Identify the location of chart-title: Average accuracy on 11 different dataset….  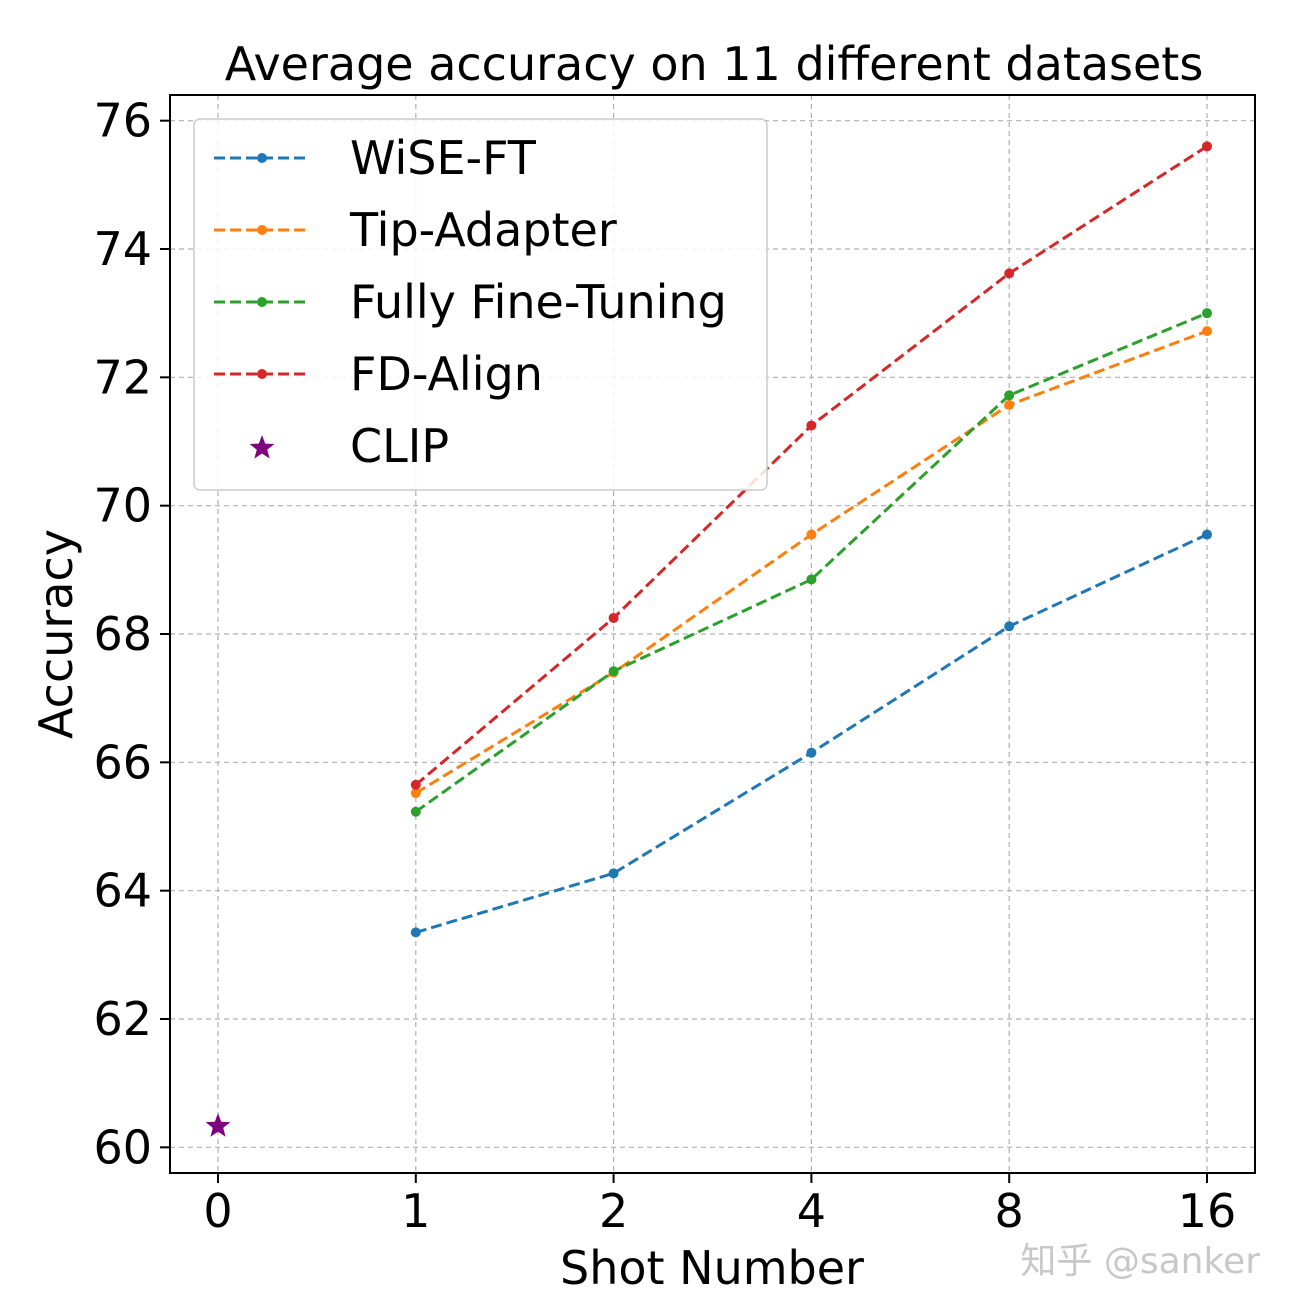
(714, 64).